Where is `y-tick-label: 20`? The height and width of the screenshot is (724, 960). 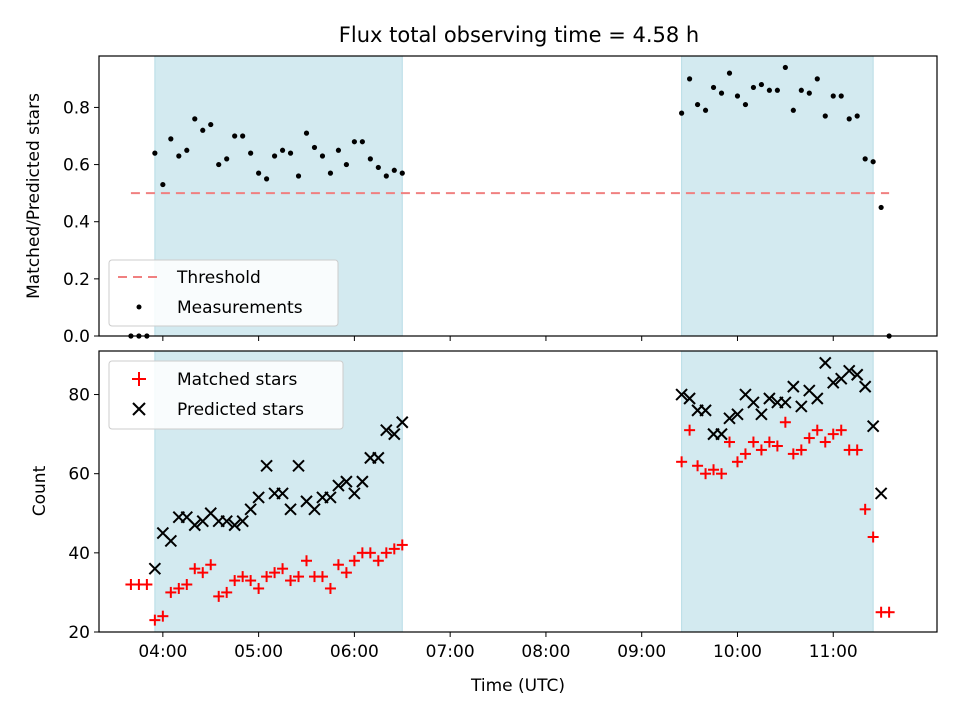
y-tick-label: 20 is located at coordinates (79, 633).